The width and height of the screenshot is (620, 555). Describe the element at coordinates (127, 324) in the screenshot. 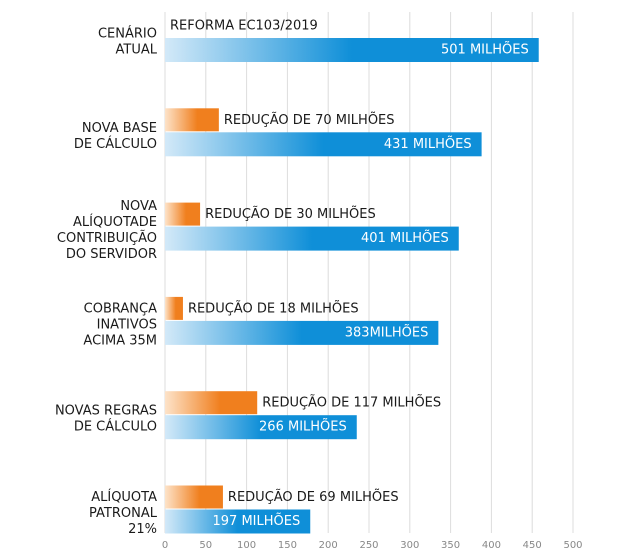

I see `category-label: INATIVOS` at that location.